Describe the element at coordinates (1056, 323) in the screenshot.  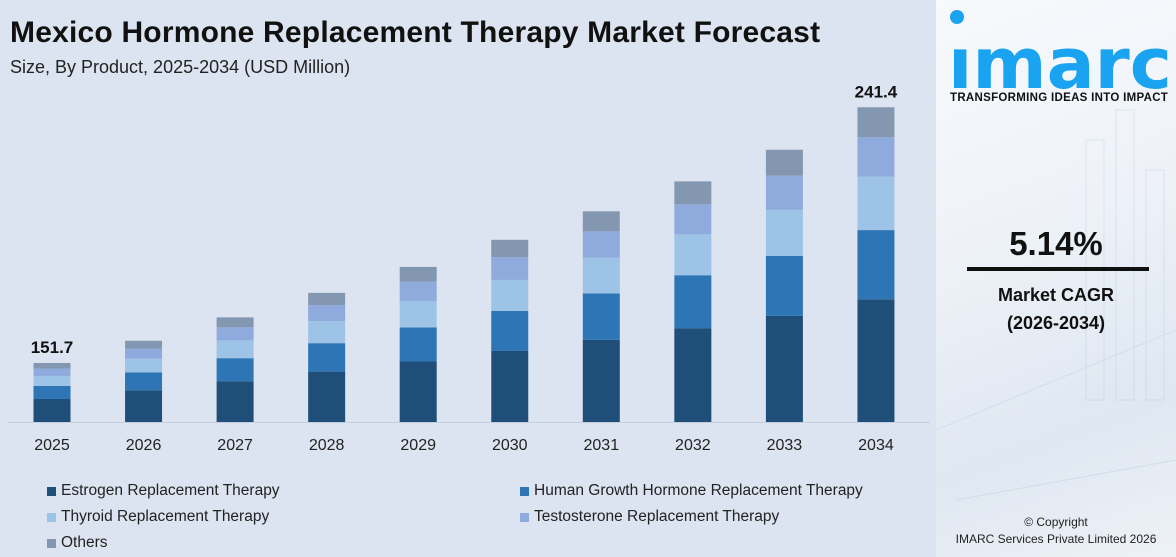
I see `cagr-period: (2026-2034)` at that location.